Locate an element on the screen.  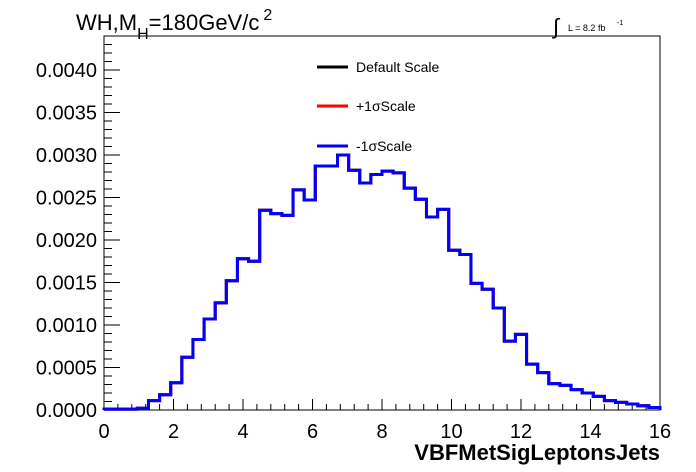
x-tick-label: 12 is located at coordinates (521, 432).